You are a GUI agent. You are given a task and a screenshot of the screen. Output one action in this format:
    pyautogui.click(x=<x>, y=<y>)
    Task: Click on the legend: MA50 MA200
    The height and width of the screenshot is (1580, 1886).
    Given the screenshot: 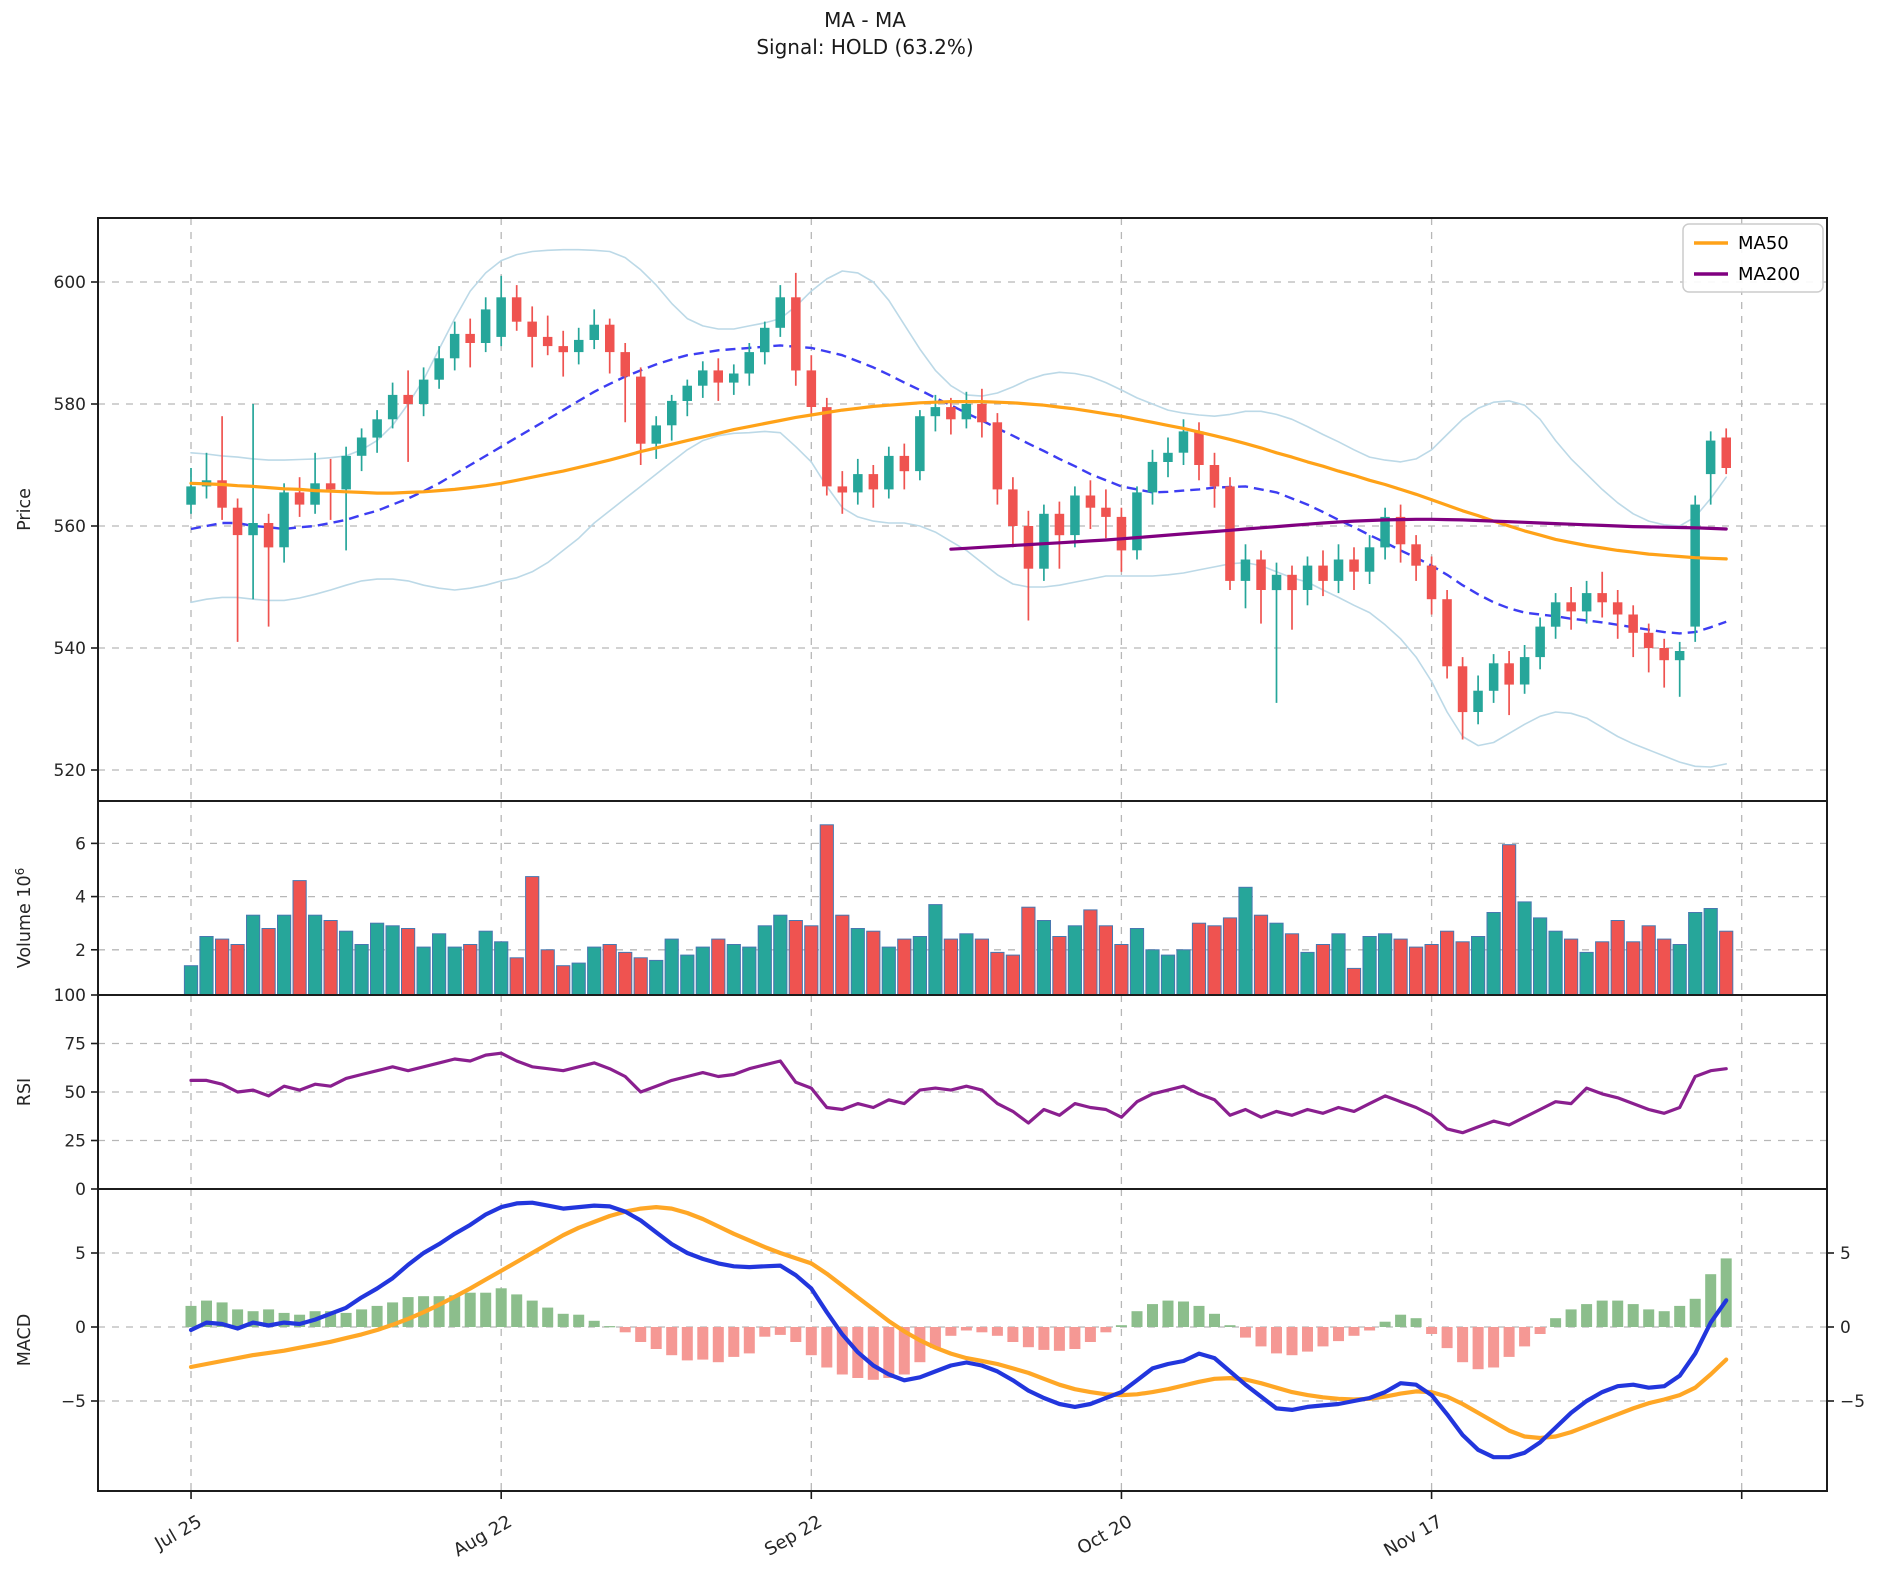 What is the action you would take?
    pyautogui.click(x=1753, y=258)
    